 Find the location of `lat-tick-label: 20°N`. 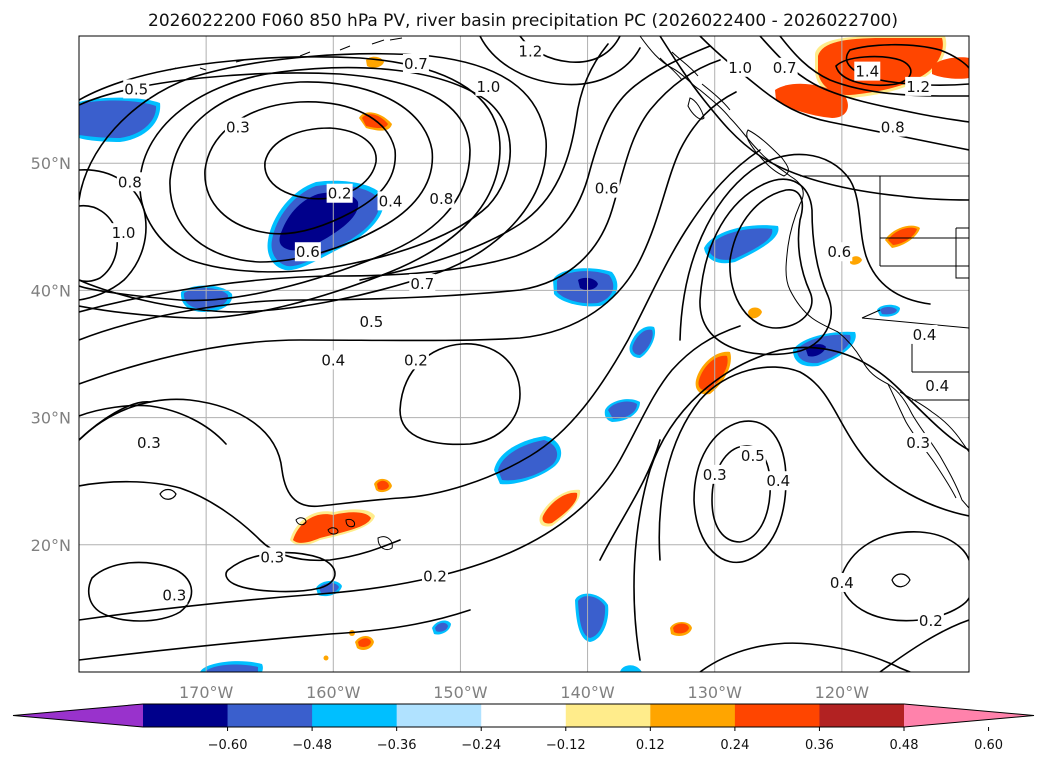

lat-tick-label: 20°N is located at coordinates (51, 545).